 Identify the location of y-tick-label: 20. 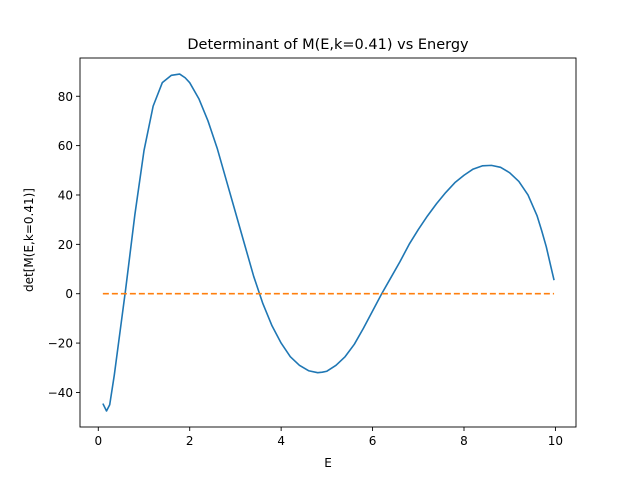
(65, 245).